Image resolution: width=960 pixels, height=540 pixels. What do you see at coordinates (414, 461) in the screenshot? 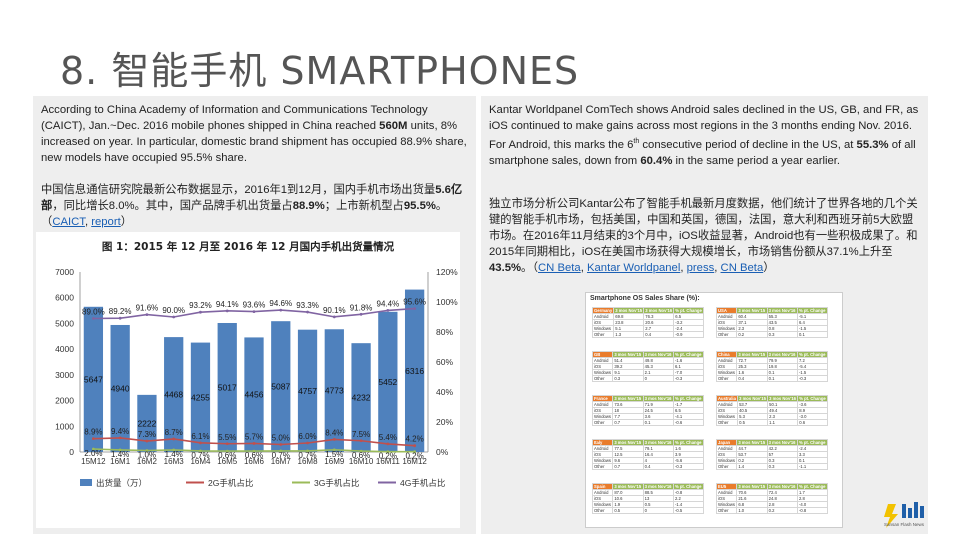
I see `x-tick-label: 16M12` at bounding box center [414, 461].